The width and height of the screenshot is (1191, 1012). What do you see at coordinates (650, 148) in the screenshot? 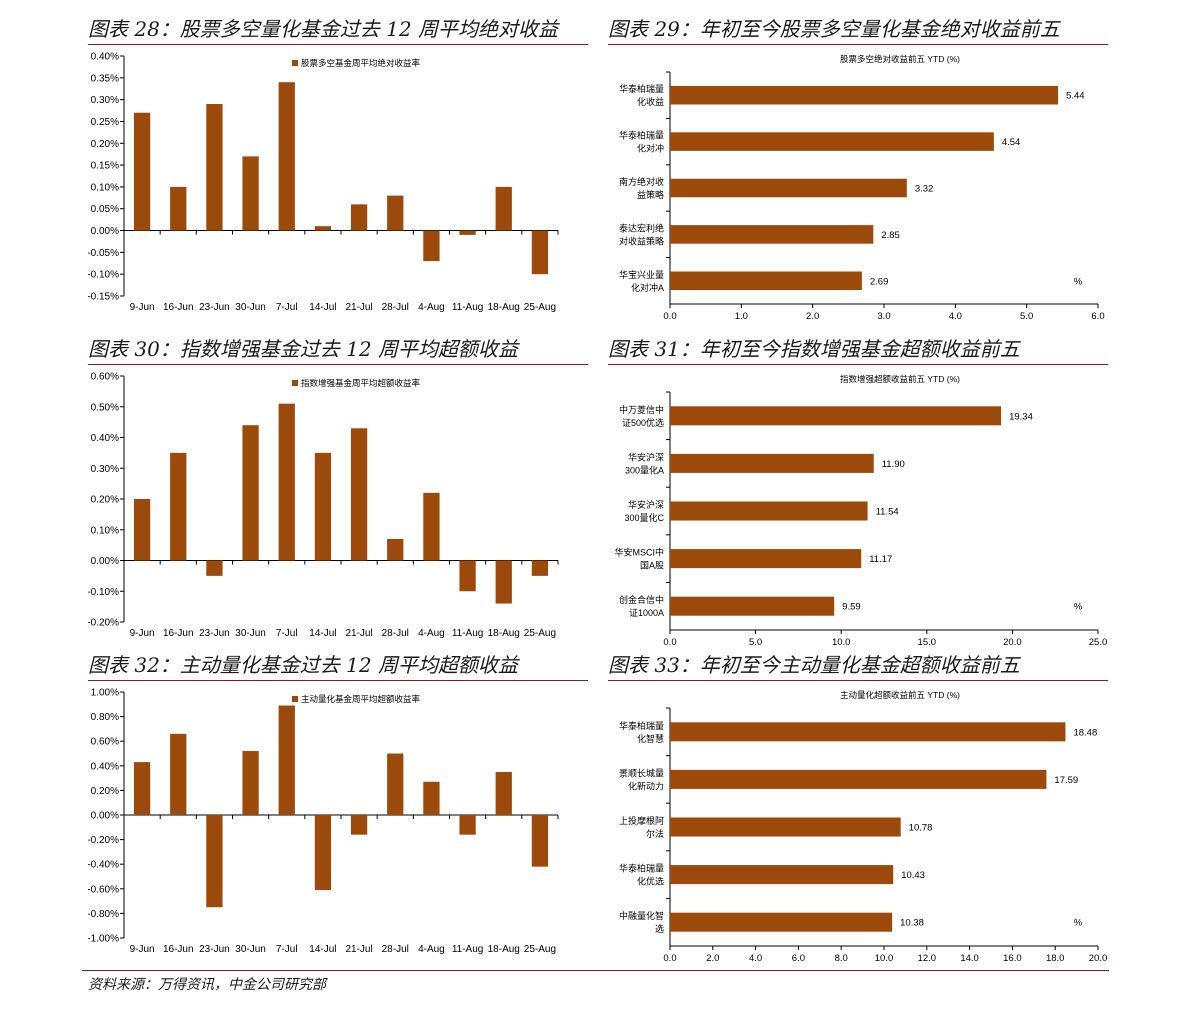
I see `y-category-label: 化对冲` at bounding box center [650, 148].